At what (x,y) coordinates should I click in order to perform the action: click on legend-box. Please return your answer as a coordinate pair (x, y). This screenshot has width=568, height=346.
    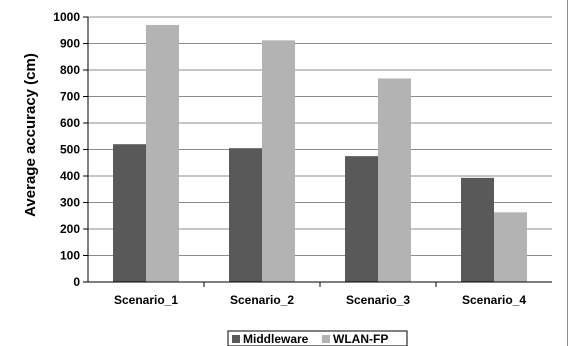
    Looking at the image, I should click on (317, 338).